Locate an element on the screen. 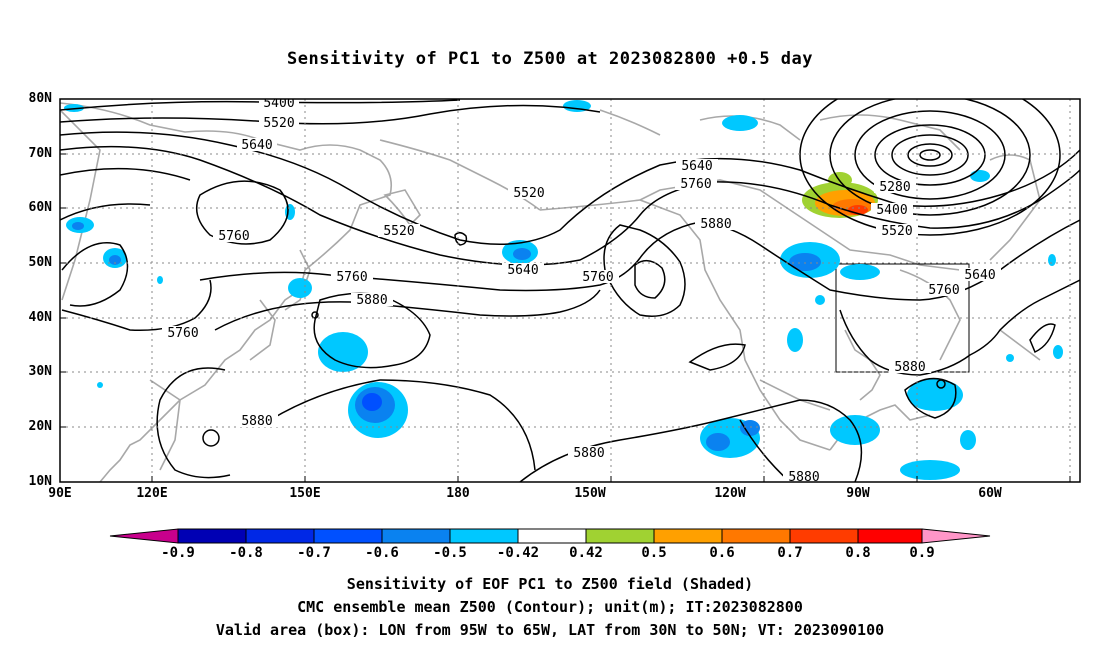 This screenshot has width=1100, height=650. colorbar-label: 0.9 is located at coordinates (922, 553).